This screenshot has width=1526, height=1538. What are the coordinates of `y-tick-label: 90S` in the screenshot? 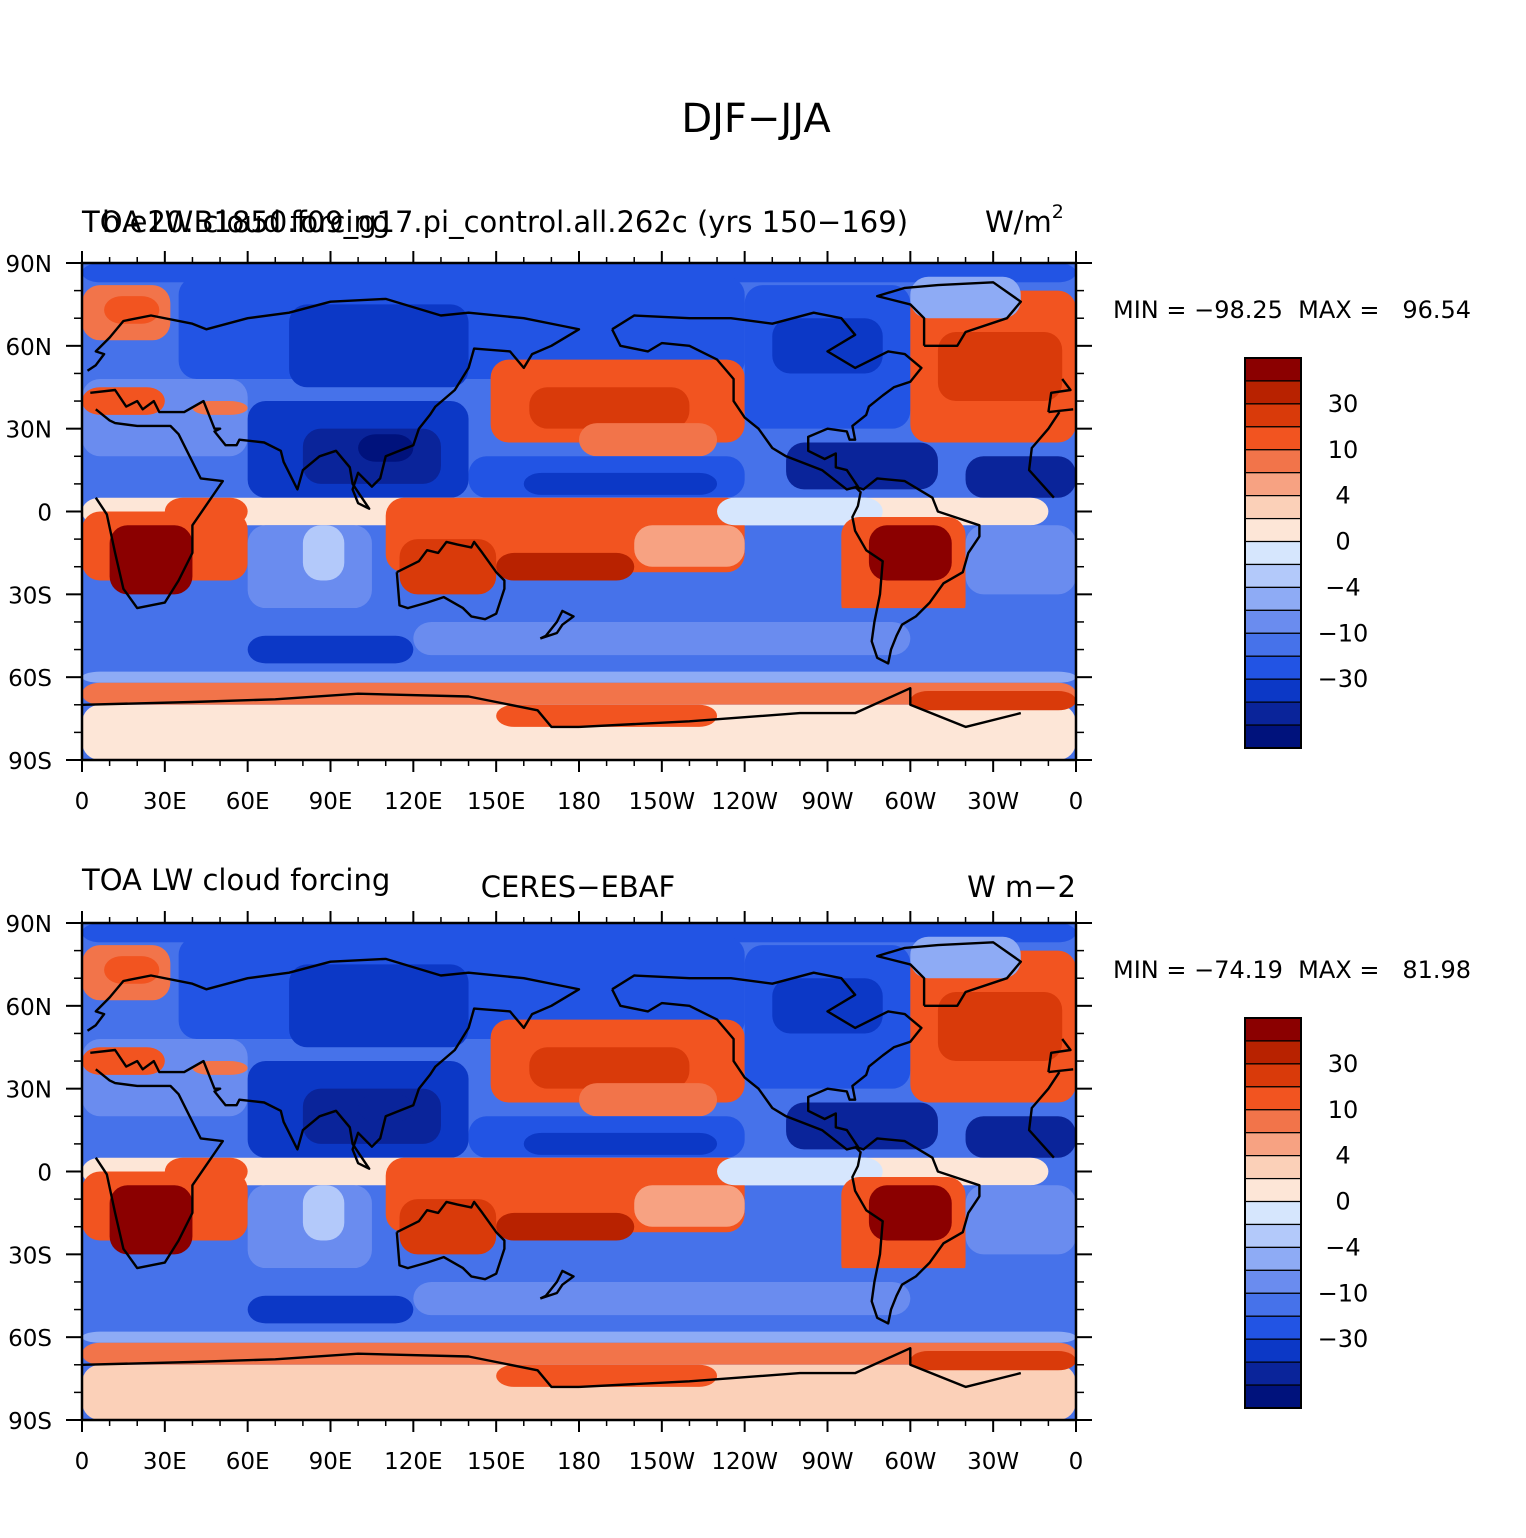 It's located at (30, 762).